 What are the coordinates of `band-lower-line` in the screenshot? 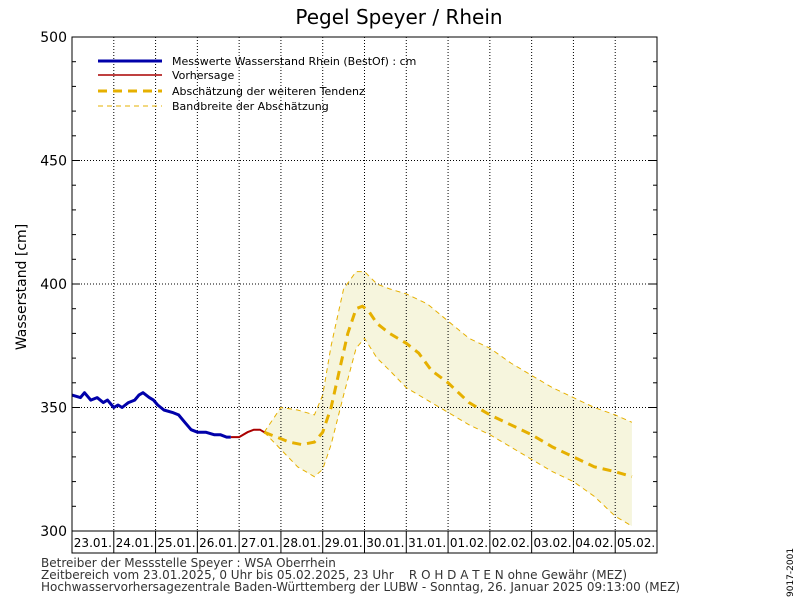 It's located at (448, 432).